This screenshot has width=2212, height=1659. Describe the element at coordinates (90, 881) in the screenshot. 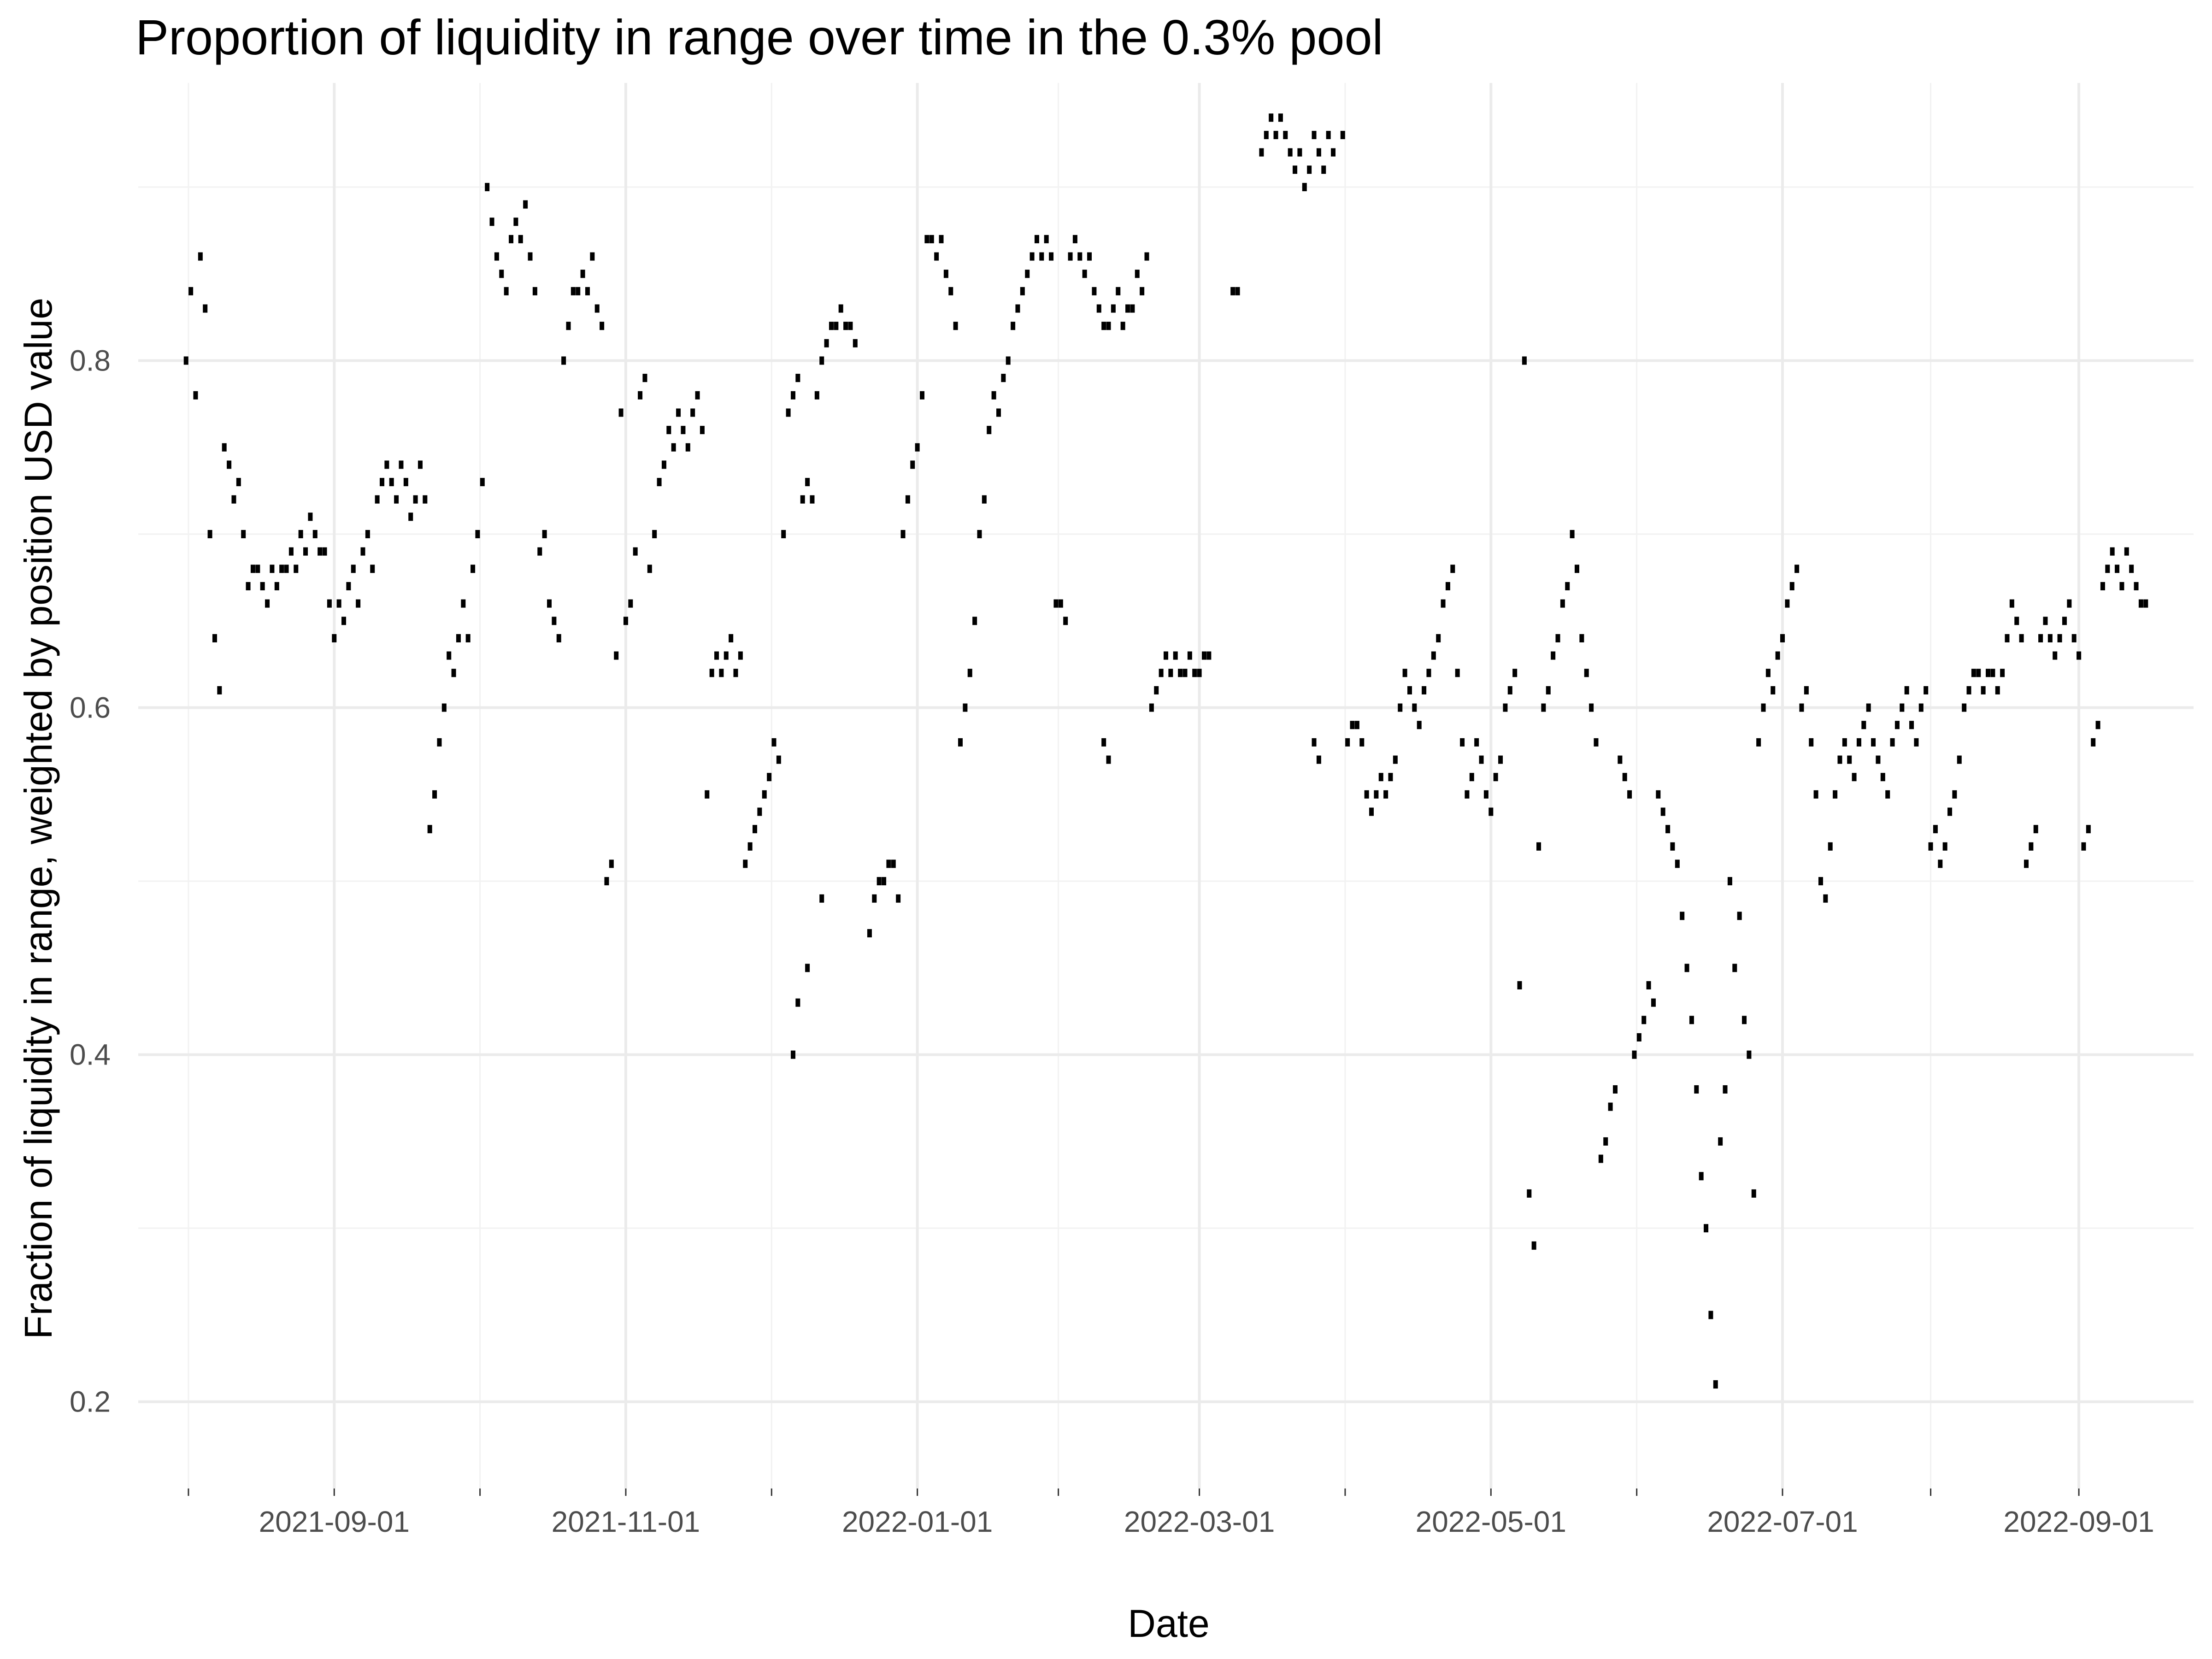

I see `y-axis-ticks: 0.2 0.4 0.6 0.8` at that location.